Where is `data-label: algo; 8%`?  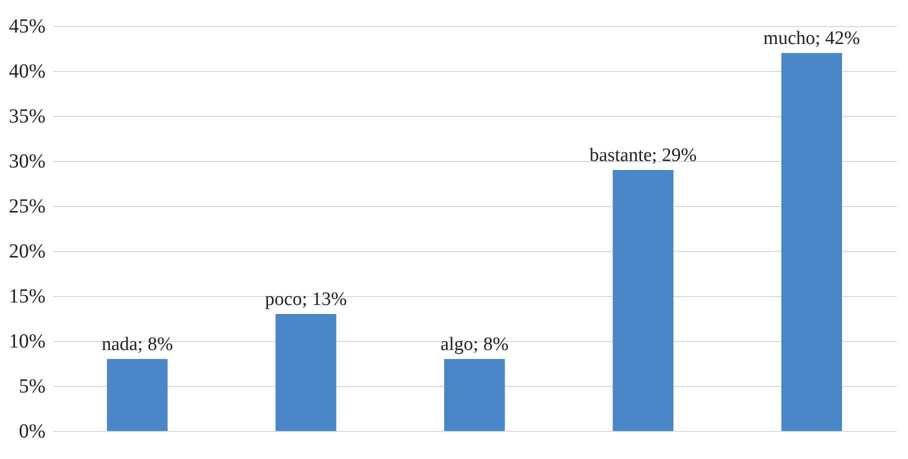
data-label: algo; 8% is located at coordinates (474, 344).